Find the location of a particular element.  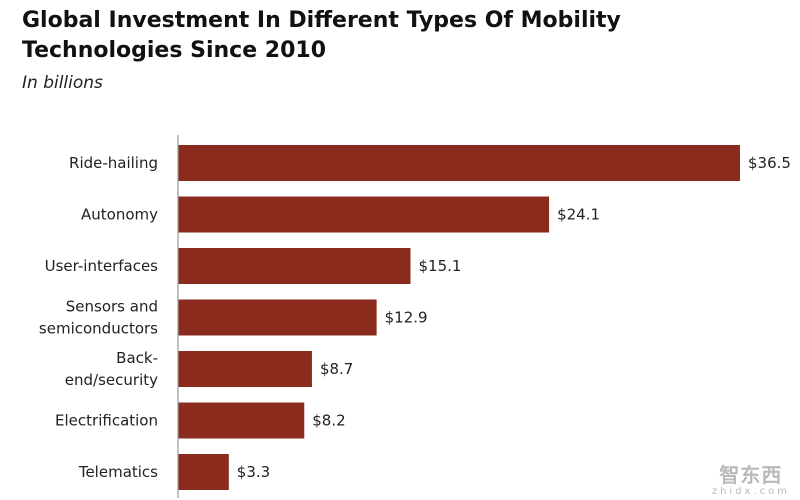

value-label: $3.3 is located at coordinates (253, 472).